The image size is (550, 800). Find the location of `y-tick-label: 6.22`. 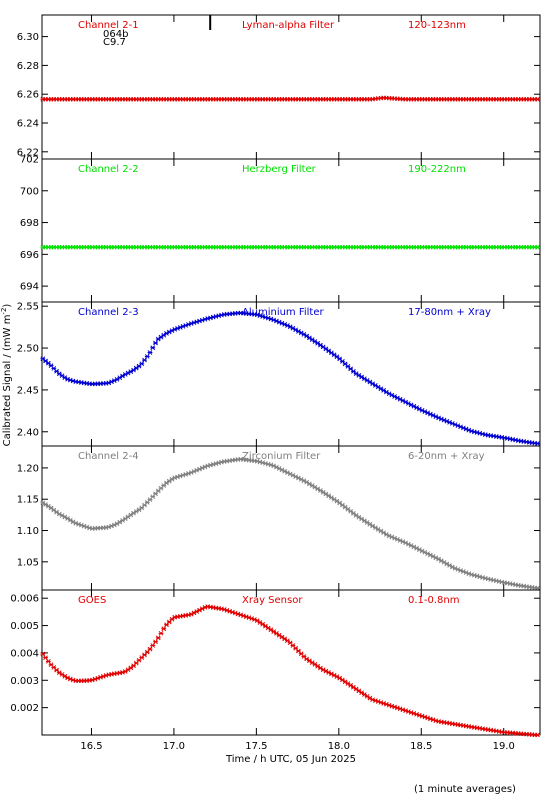

y-tick-label: 6.22 is located at coordinates (28, 152).